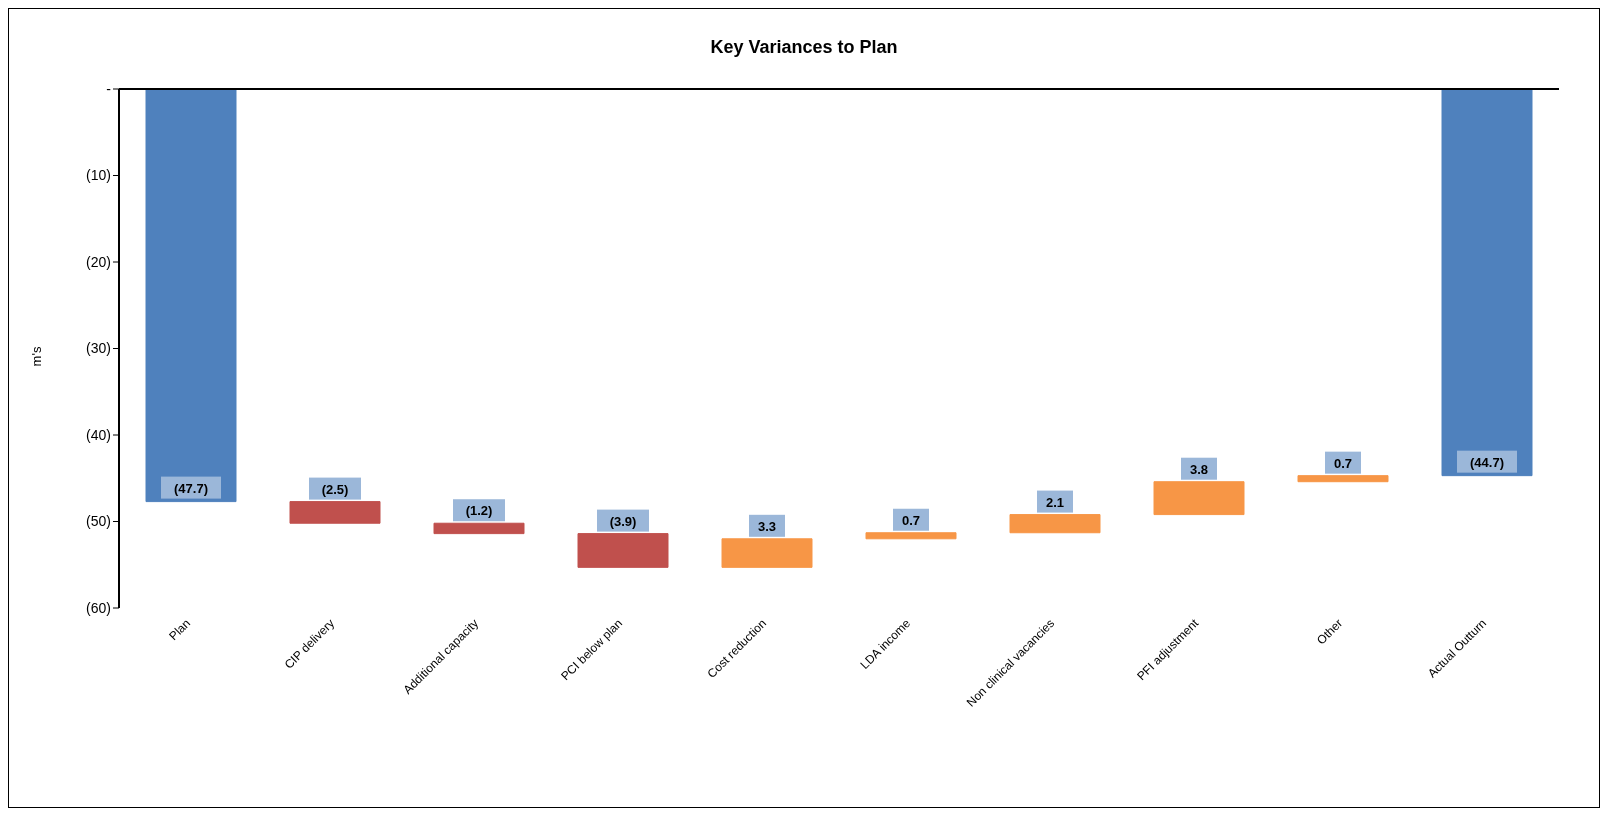 The width and height of the screenshot is (1610, 818). Describe the element at coordinates (1199, 469) in the screenshot. I see `data-label: 3.8` at that location.